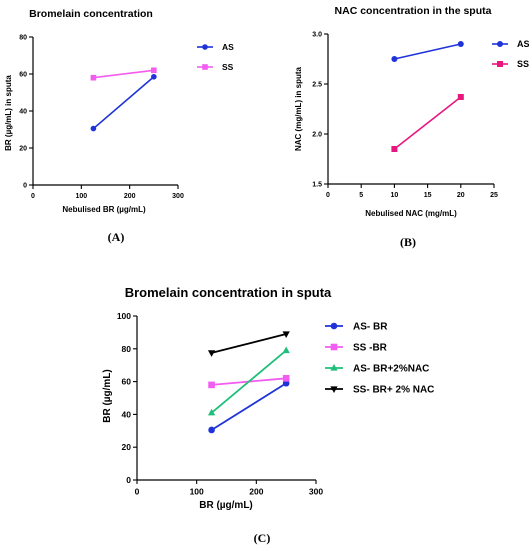  I want to click on x-tick-label: 10, so click(395, 195).